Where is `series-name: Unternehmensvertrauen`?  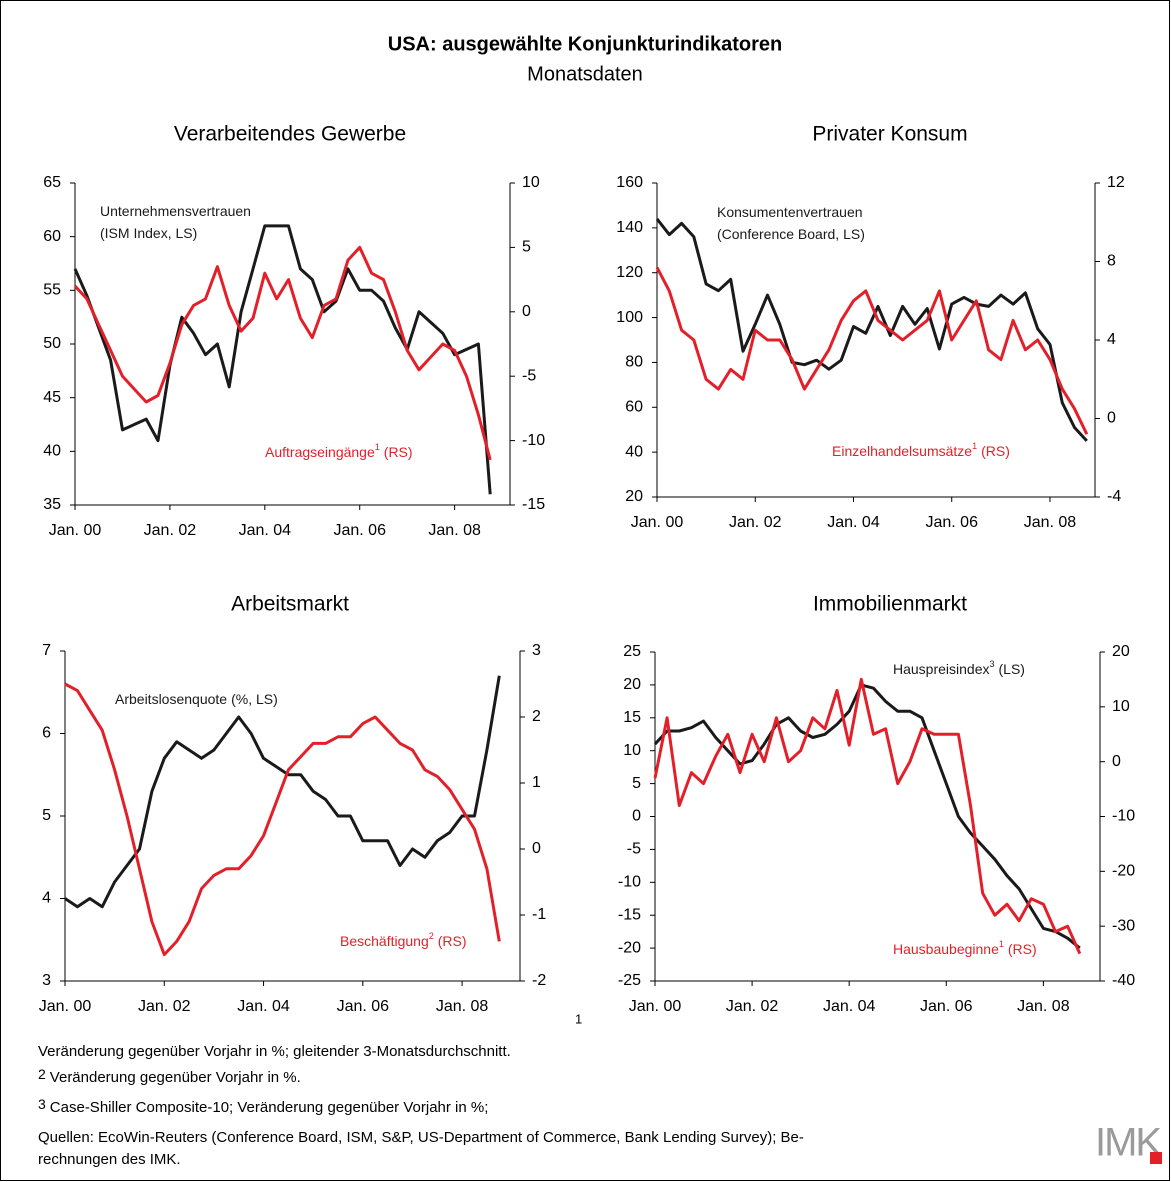
series-name: Unternehmensvertrauen is located at coordinates (175, 211).